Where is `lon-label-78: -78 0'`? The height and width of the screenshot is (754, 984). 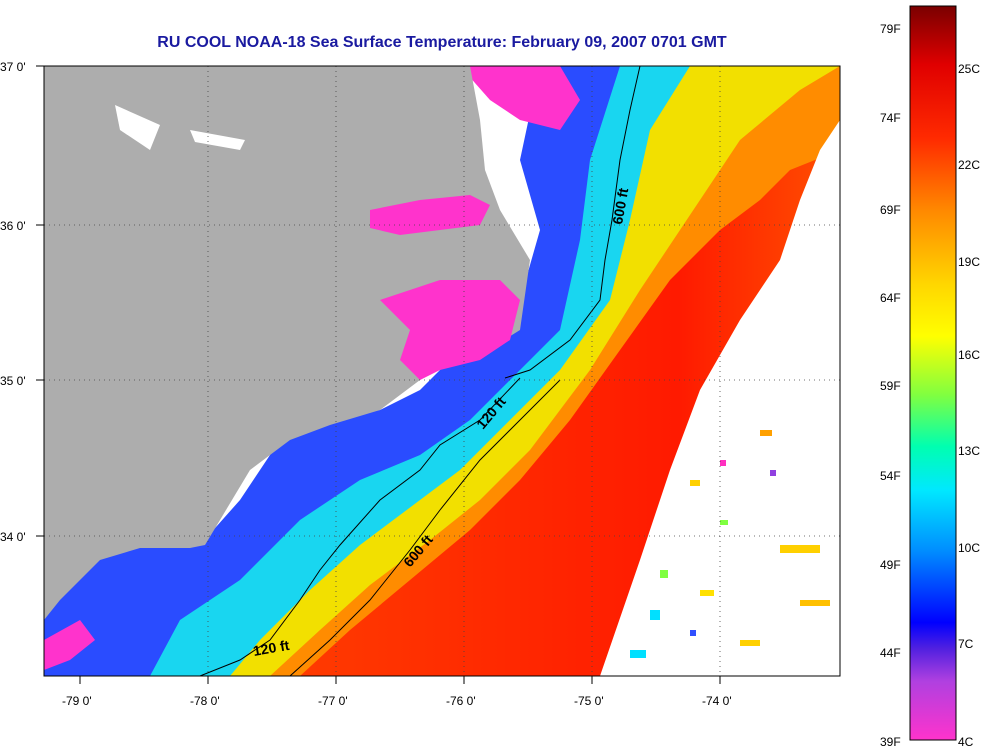
lon-label-78: -78 0' is located at coordinates (205, 701).